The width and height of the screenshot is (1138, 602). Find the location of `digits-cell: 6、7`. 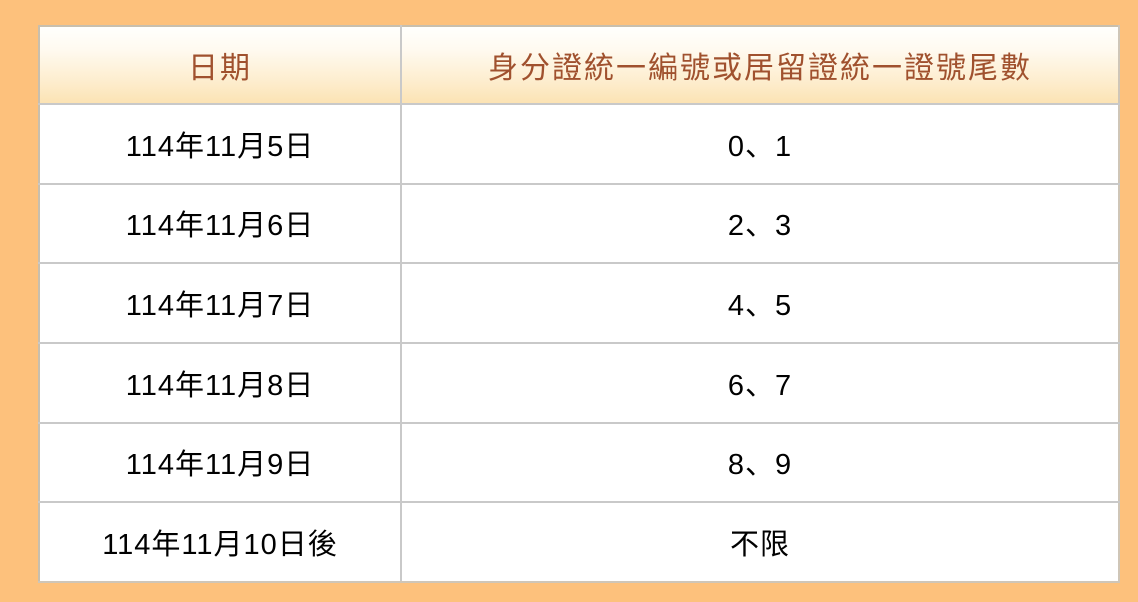

digits-cell: 6、7 is located at coordinates (760, 382).